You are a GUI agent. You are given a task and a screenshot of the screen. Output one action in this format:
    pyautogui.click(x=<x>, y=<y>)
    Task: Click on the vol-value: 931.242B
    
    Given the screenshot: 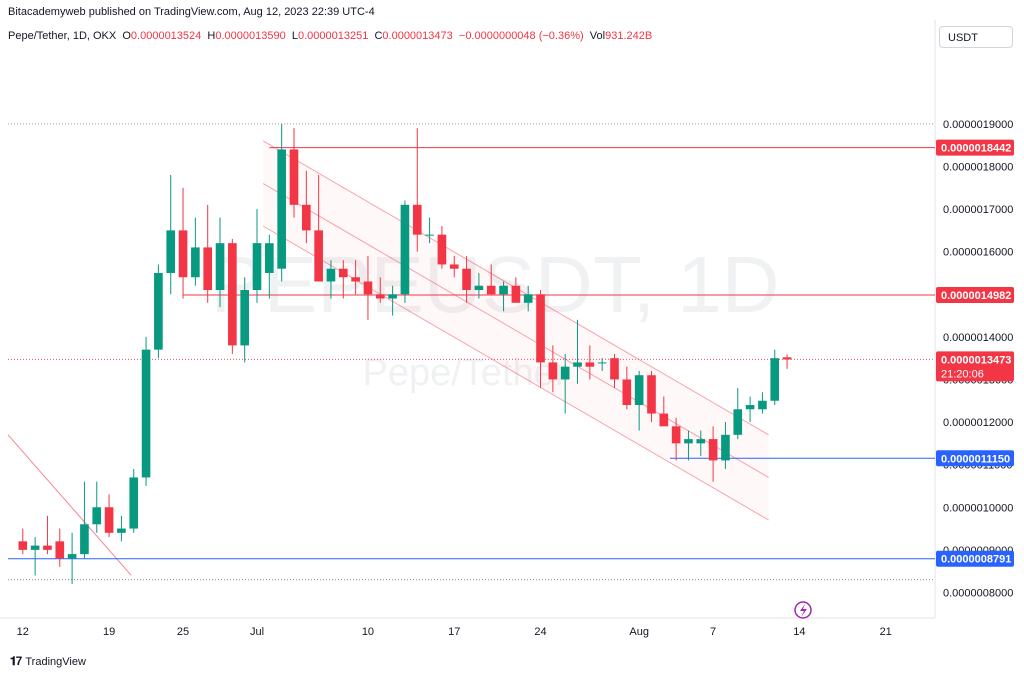 What is the action you would take?
    pyautogui.click(x=629, y=36)
    